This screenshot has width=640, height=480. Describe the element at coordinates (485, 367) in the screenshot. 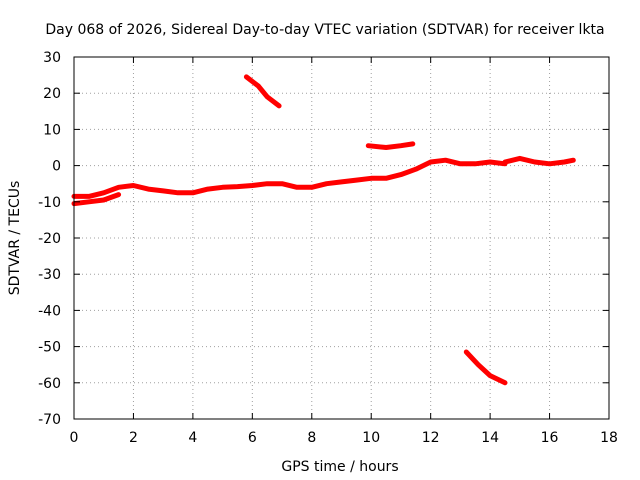

I see `series-segment-low` at that location.